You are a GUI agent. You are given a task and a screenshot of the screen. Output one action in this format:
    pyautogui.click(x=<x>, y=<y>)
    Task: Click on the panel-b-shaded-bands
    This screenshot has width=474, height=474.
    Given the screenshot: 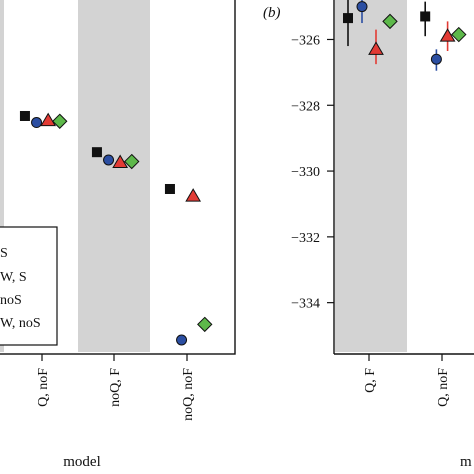 What is the action you would take?
    pyautogui.click(x=371, y=176)
    